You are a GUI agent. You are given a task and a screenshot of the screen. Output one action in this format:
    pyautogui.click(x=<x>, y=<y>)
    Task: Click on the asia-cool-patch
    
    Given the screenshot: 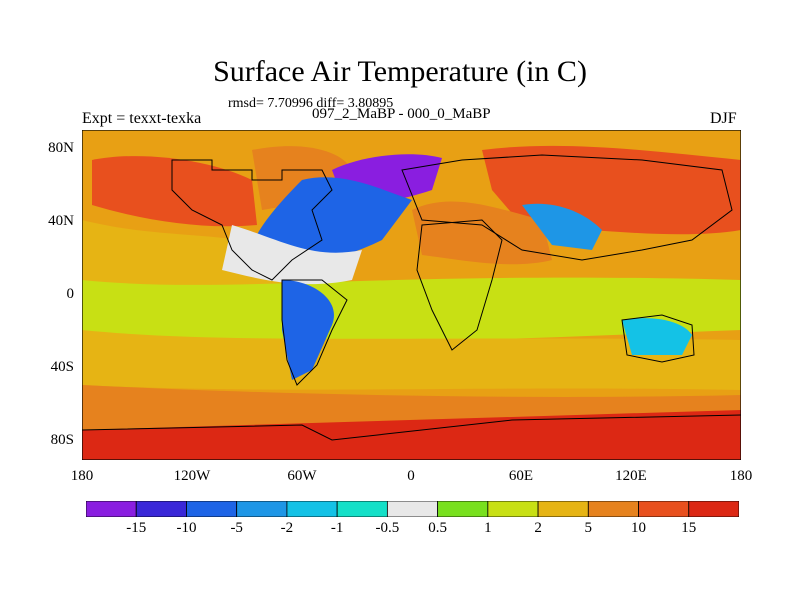 What is the action you would take?
    pyautogui.click(x=562, y=226)
    